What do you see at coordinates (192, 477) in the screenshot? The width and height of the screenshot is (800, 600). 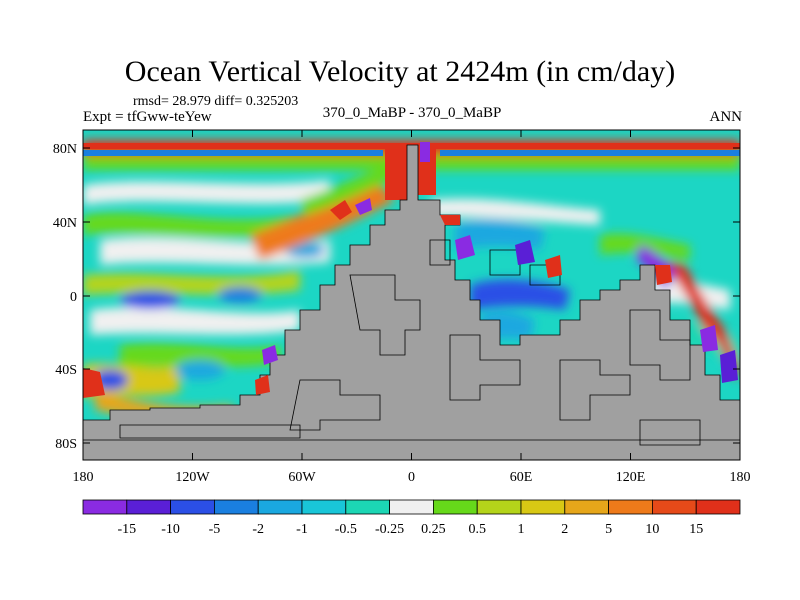 I see `lon-tick-label: 120W` at bounding box center [192, 477].